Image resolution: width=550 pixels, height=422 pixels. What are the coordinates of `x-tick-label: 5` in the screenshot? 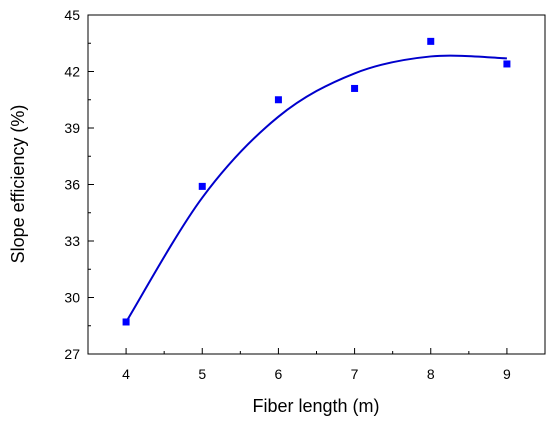 It's located at (202, 374).